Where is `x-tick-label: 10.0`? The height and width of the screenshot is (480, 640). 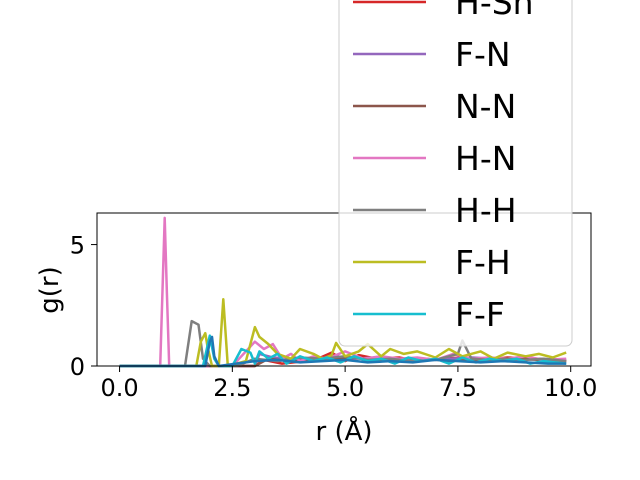 x-tick-label: 10.0 is located at coordinates (570, 388).